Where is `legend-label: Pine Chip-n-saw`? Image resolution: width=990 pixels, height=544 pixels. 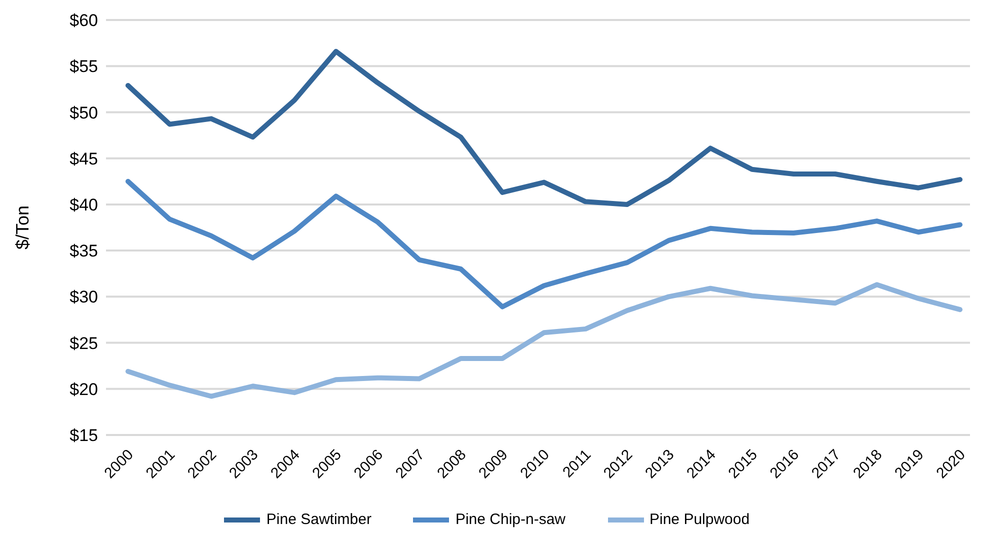 legend-label: Pine Chip-n-saw is located at coordinates (510, 519).